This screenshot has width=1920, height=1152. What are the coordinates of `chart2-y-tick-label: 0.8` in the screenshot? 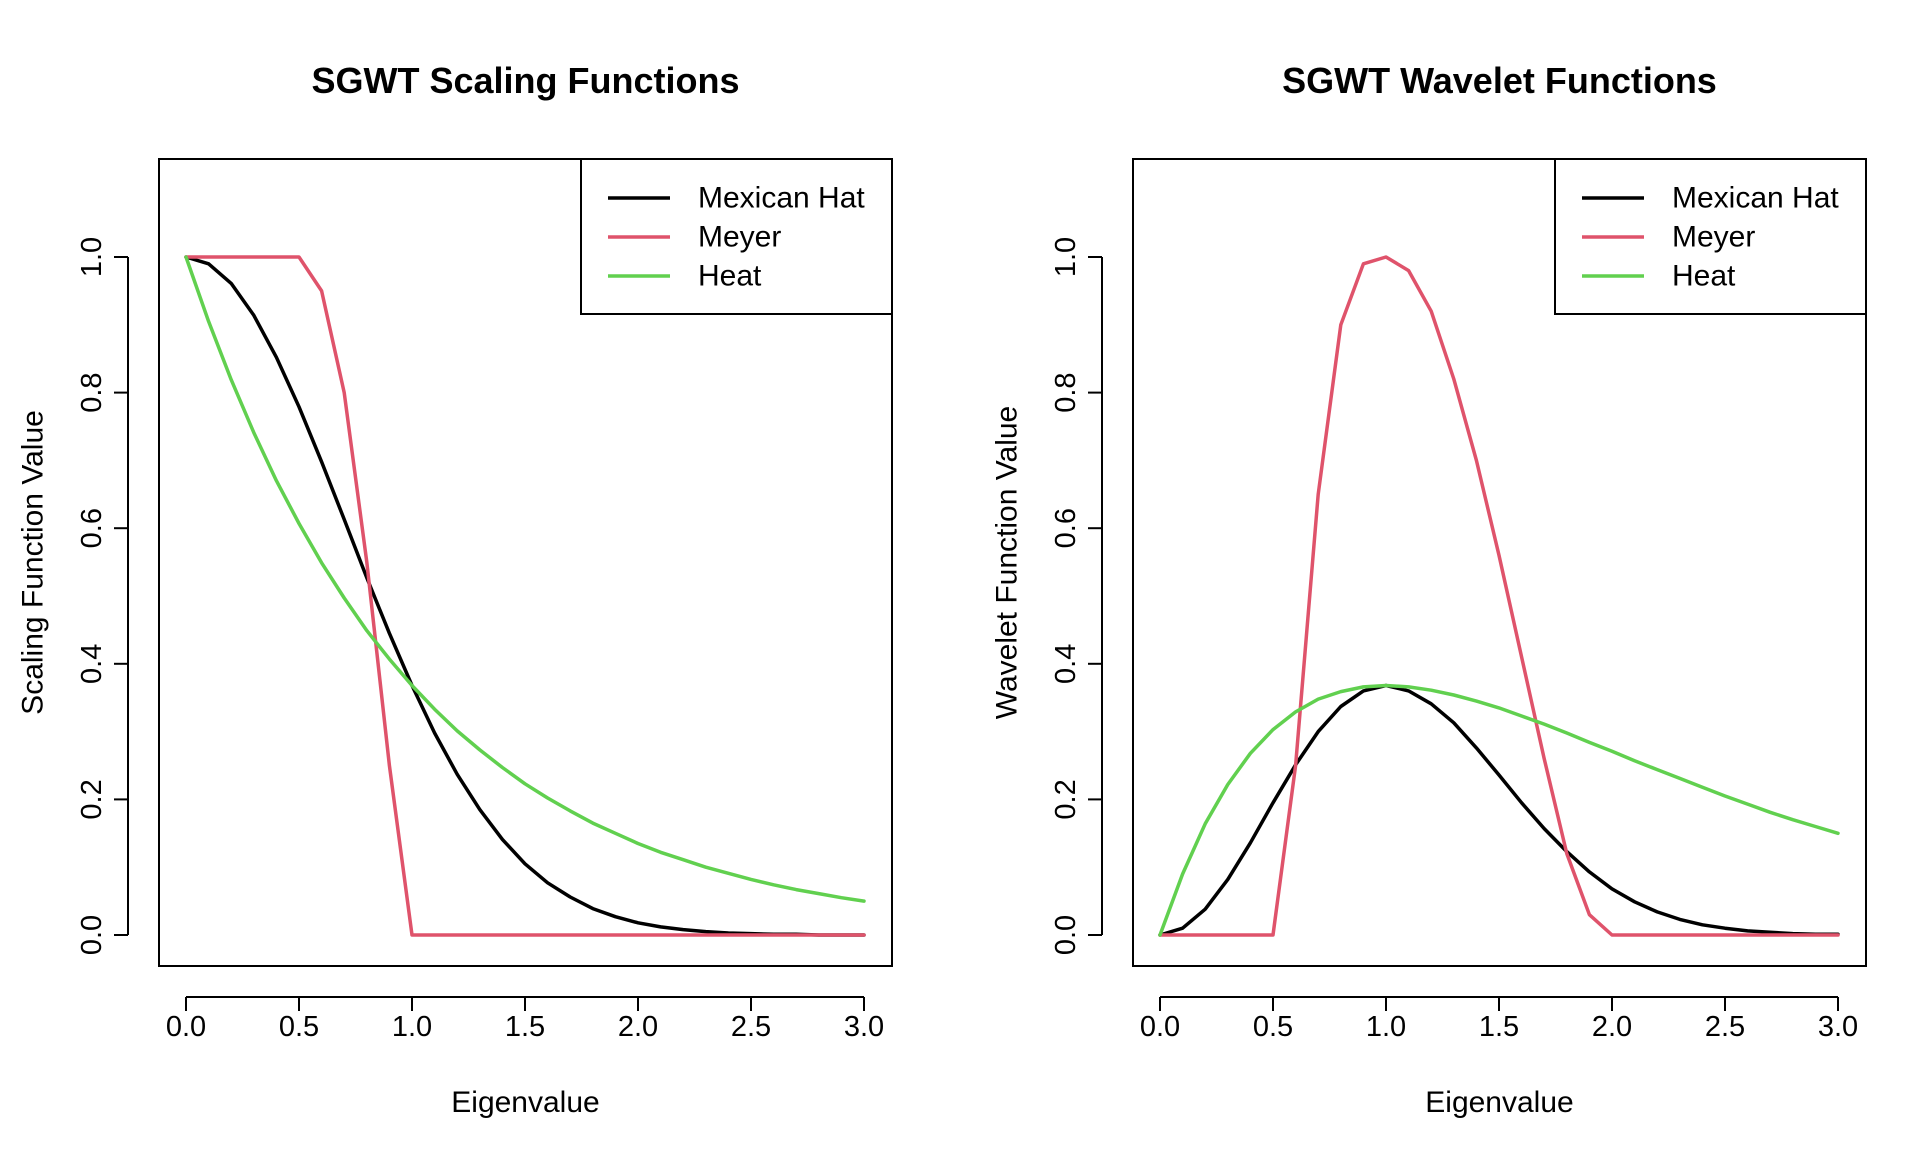 It's located at (1066, 392).